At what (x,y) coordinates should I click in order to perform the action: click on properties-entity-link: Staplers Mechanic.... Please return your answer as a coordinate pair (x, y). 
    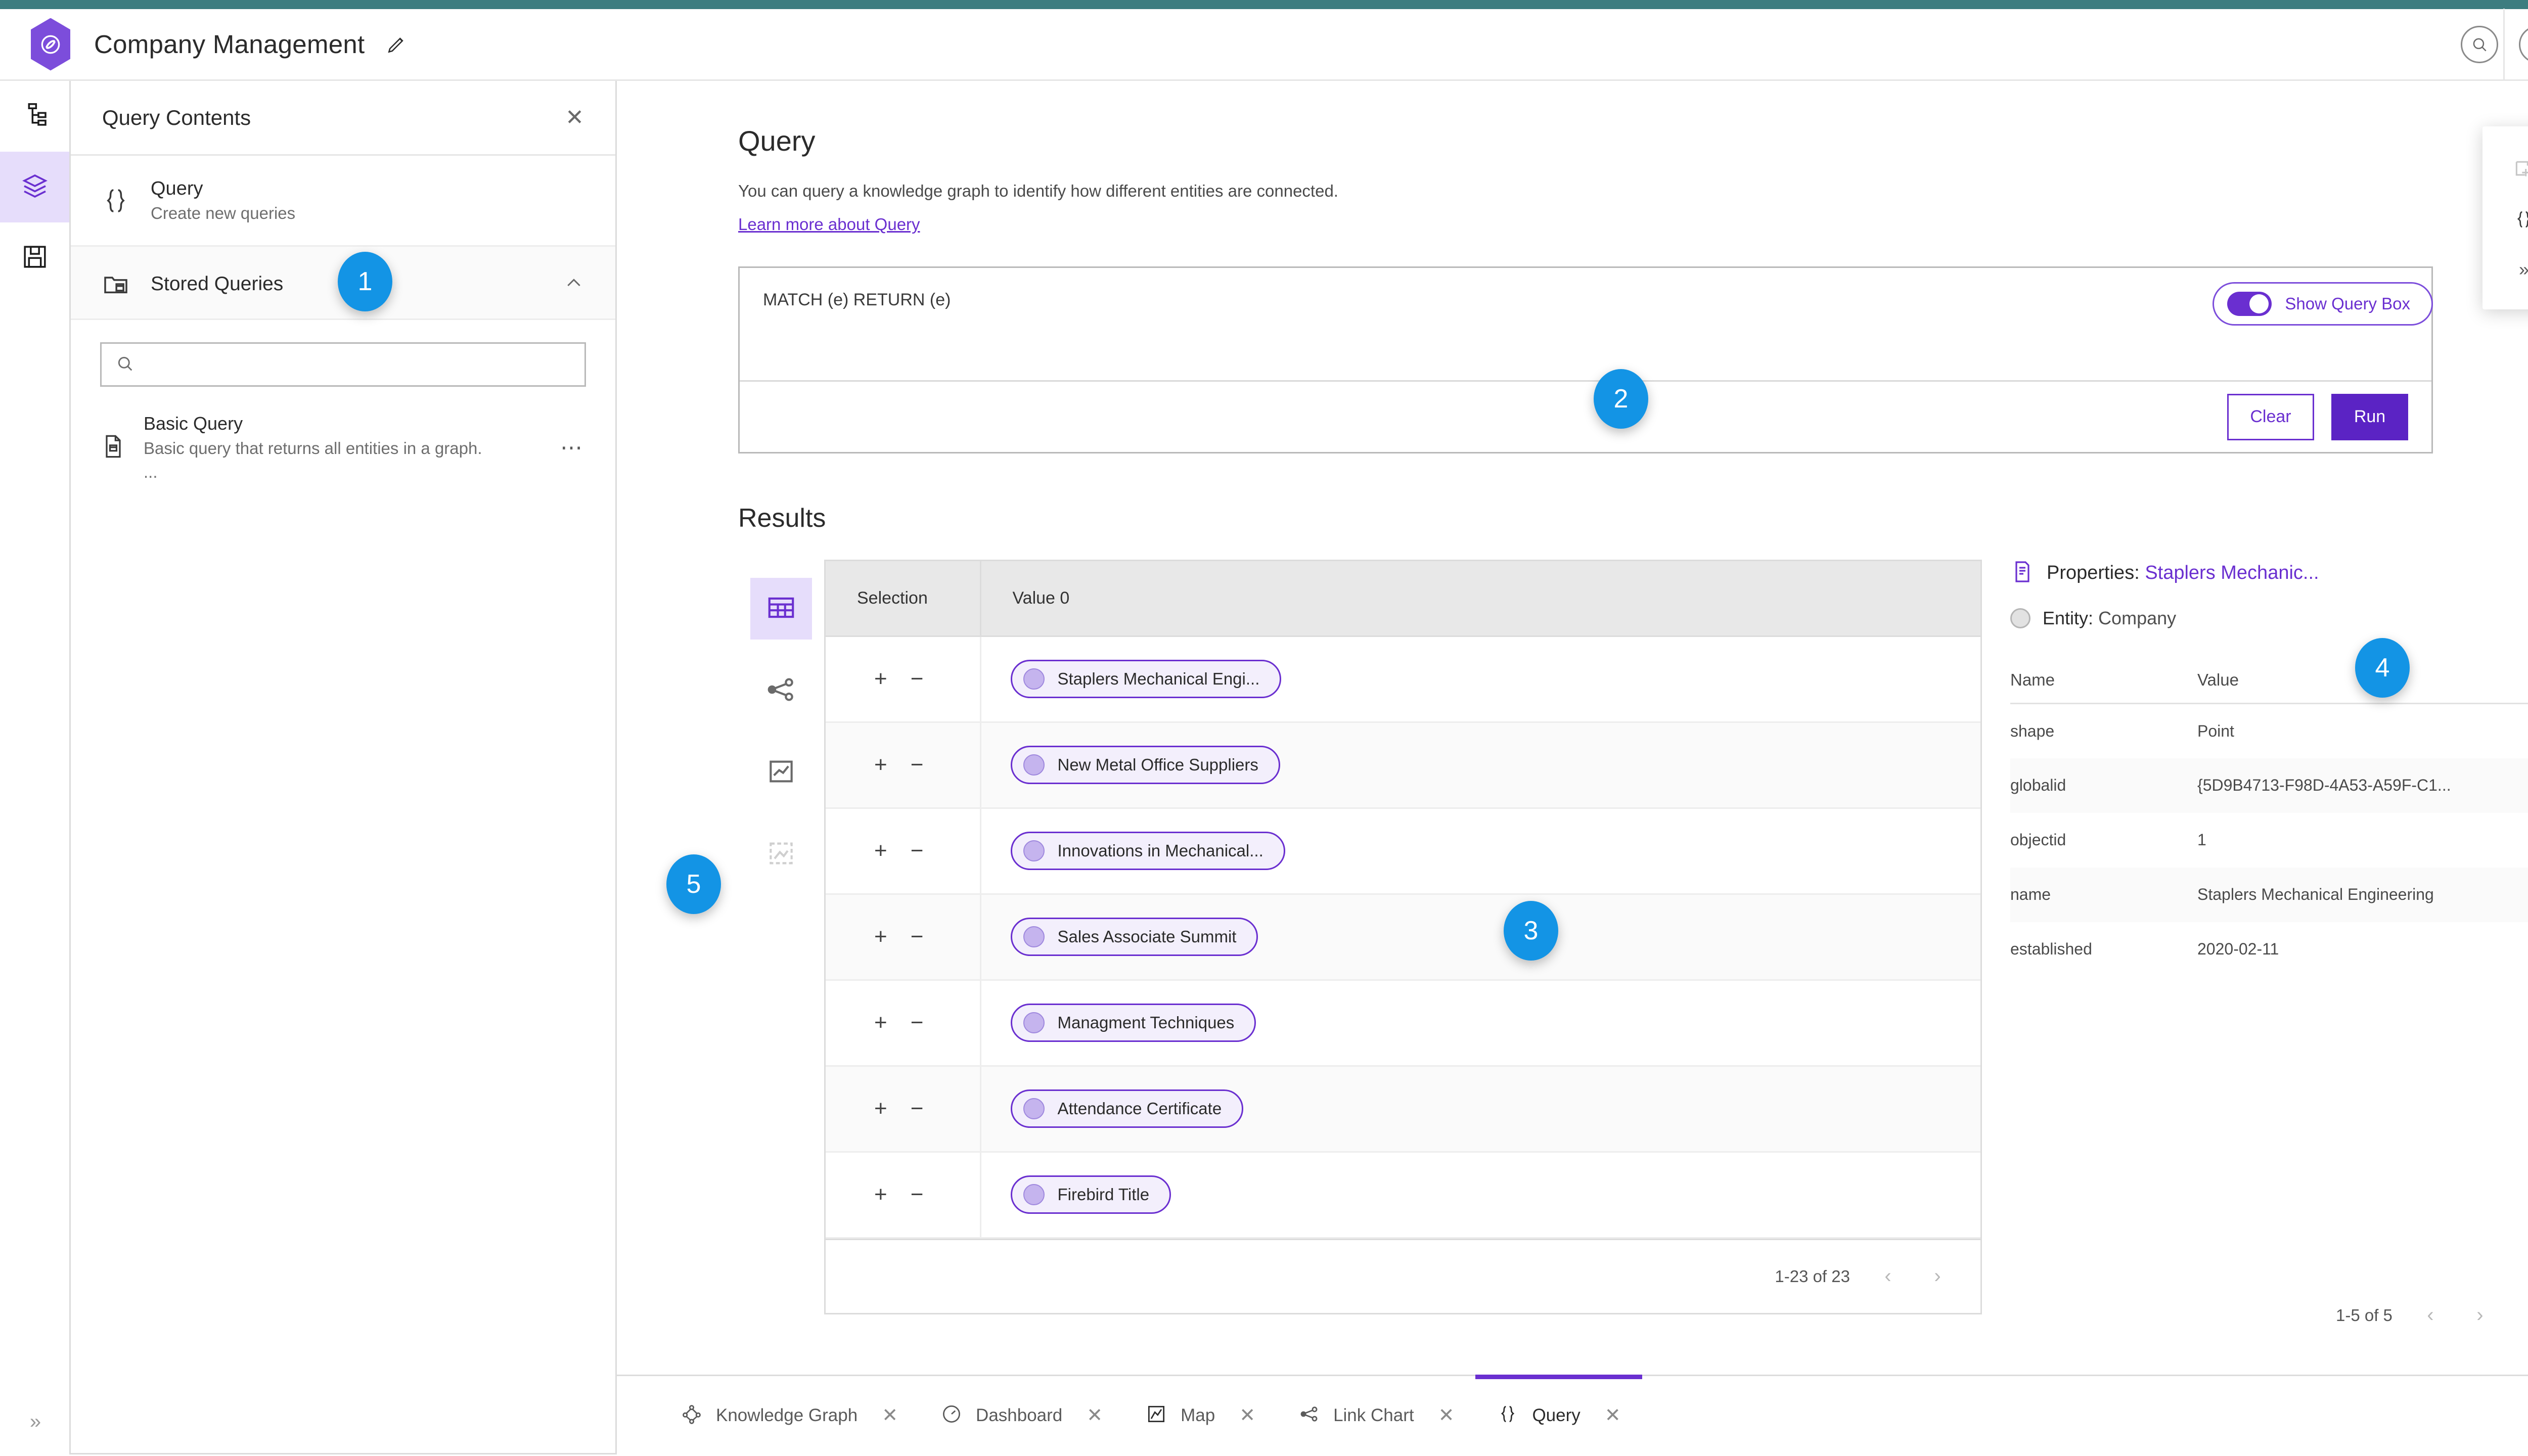
    Looking at the image, I should click on (2232, 572).